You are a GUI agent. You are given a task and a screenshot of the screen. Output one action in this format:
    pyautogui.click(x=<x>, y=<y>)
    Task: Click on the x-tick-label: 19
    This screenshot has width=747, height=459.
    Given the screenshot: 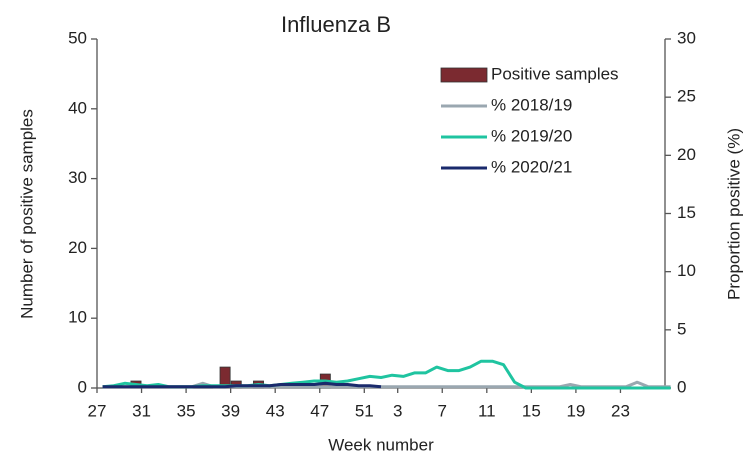 What is the action you would take?
    pyautogui.click(x=575, y=410)
    